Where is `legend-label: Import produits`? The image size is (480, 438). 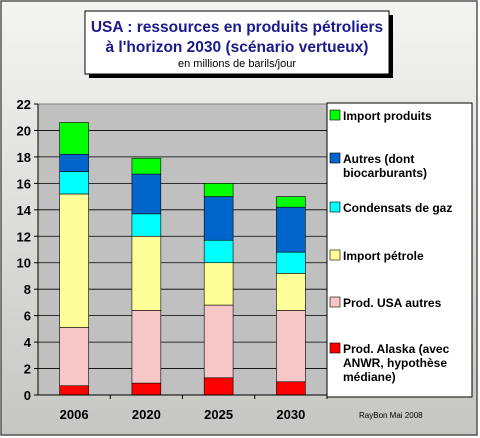 legend-label: Import produits is located at coordinates (387, 116).